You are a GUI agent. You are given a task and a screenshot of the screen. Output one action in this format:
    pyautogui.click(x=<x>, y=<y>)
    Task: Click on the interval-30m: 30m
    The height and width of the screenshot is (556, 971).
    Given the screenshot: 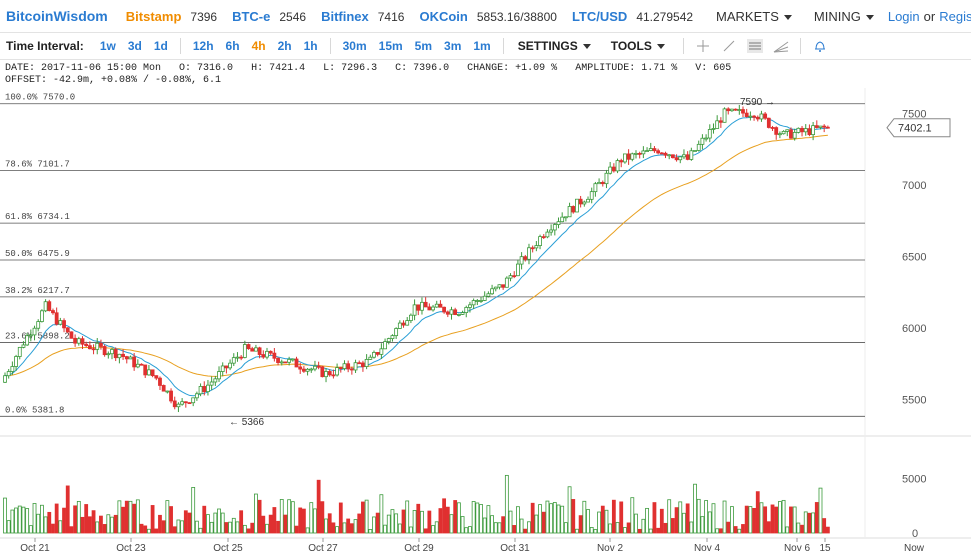 What is the action you would take?
    pyautogui.click(x=354, y=46)
    